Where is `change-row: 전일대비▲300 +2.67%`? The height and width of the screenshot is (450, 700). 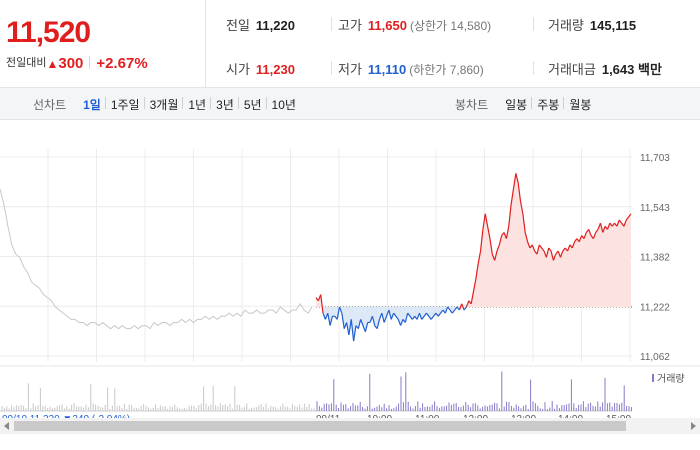 change-row: 전일대비▲300 +2.67% is located at coordinates (77, 63).